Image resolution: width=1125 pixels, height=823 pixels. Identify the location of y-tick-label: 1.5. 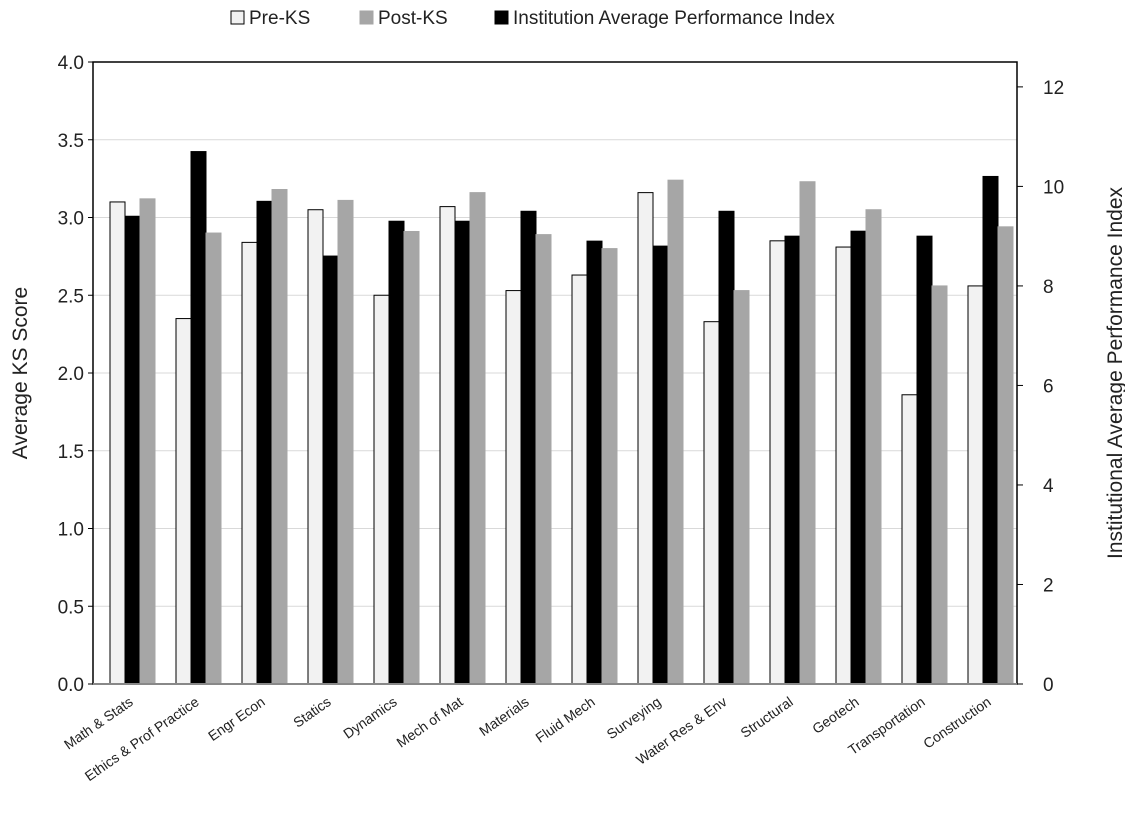
(71, 452).